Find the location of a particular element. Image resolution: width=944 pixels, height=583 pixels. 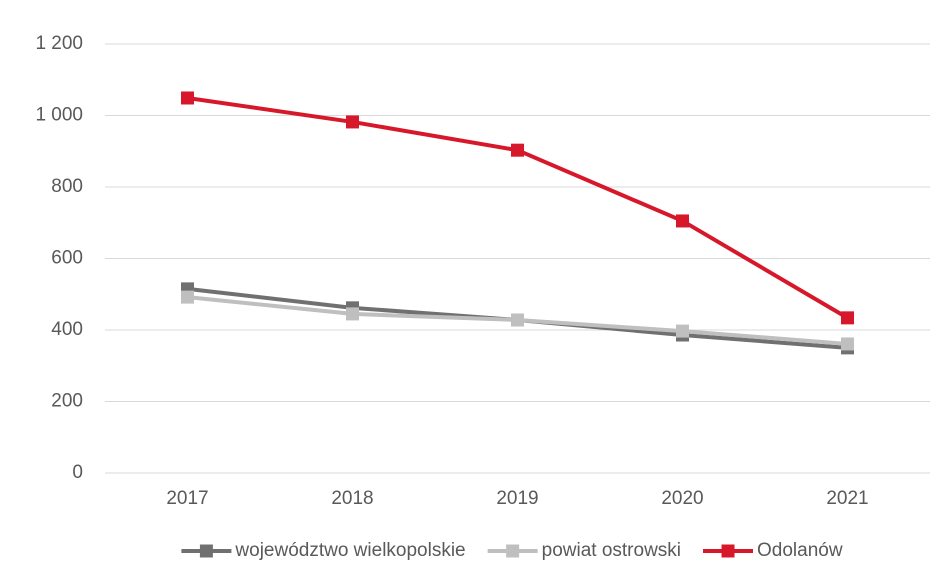

x-tick-label: 2019 is located at coordinates (517, 498).